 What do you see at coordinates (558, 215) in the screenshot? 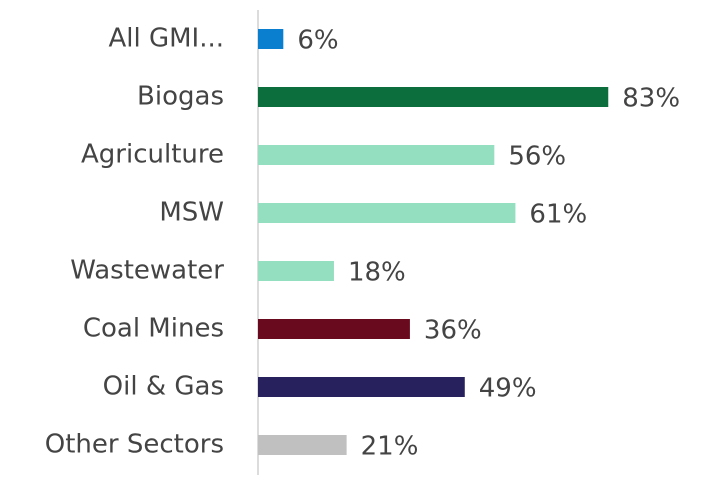
I see `value-label: 61%` at bounding box center [558, 215].